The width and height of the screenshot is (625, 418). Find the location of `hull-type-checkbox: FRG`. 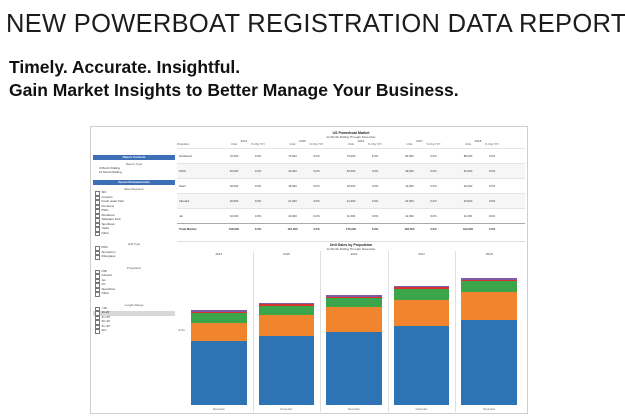

hull-type-checkbox: FRG is located at coordinates (134, 248).